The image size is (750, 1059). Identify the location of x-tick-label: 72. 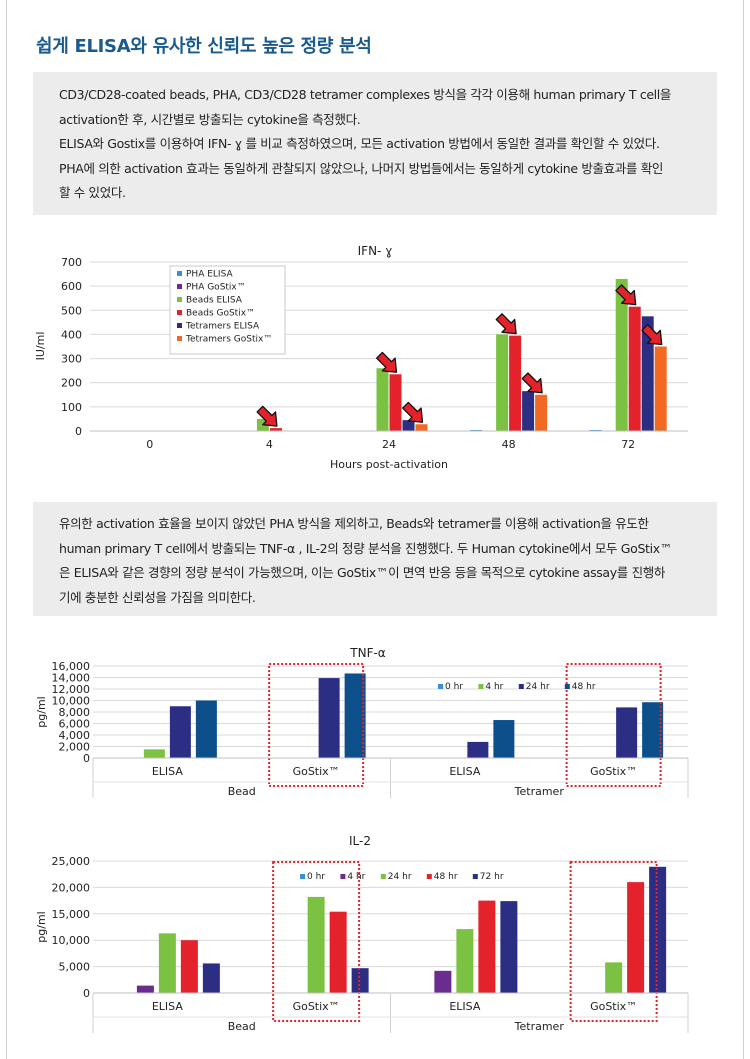
(628, 444).